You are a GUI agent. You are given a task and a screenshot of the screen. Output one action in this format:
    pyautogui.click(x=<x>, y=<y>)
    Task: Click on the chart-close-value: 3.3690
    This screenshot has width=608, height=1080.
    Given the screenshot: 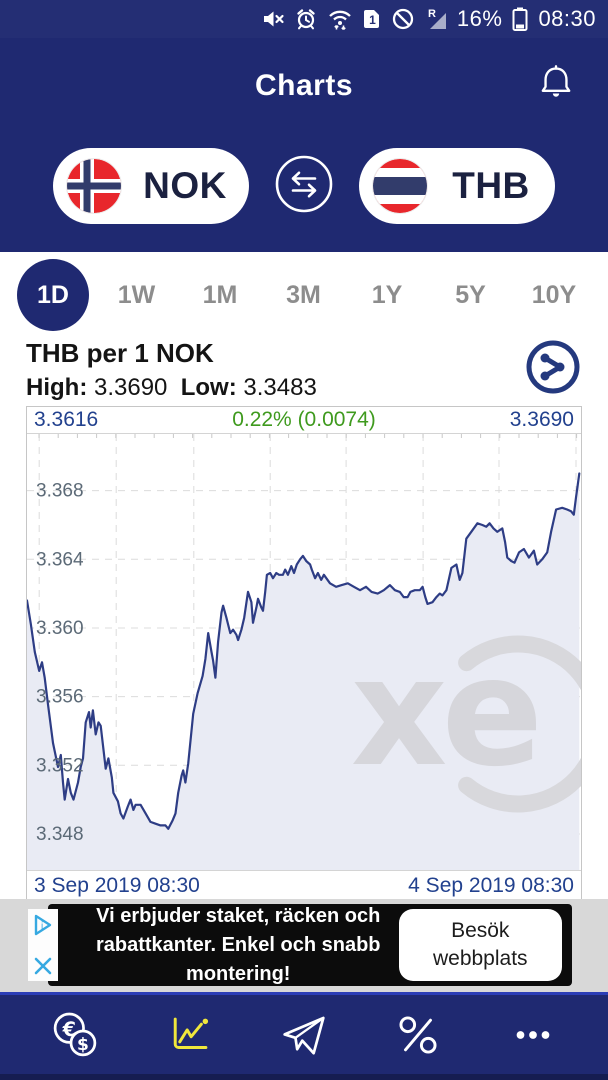 What is the action you would take?
    pyautogui.click(x=541, y=419)
    